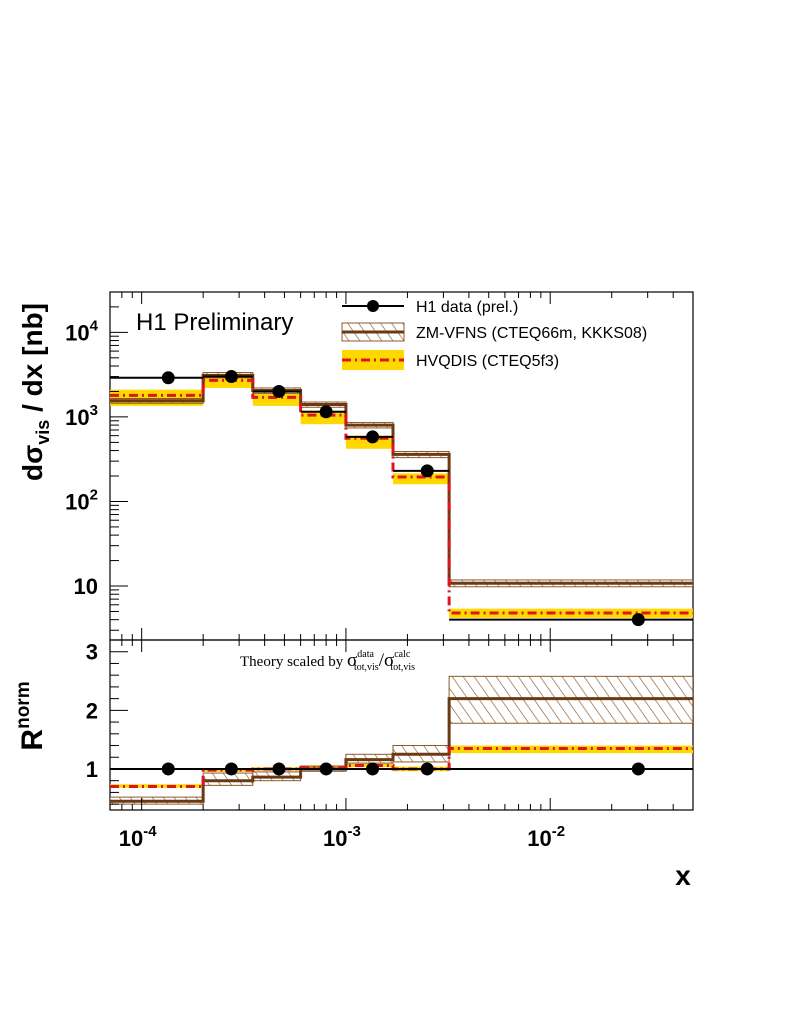 Image resolution: width=789 pixels, height=1021 pixels. I want to click on x-tick-label-2: 10⁻², so click(546, 837).